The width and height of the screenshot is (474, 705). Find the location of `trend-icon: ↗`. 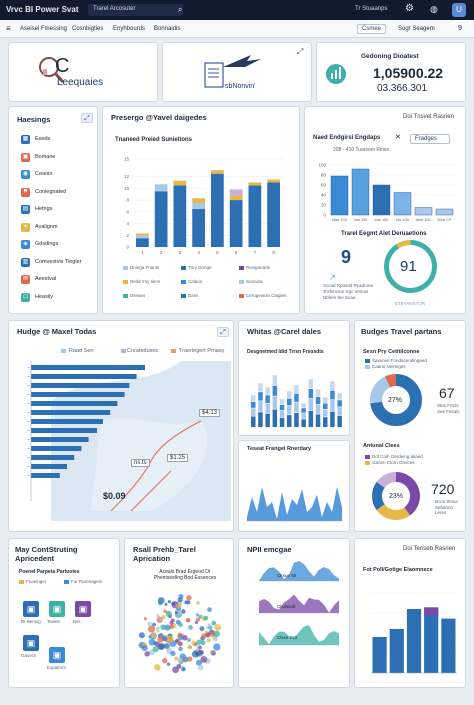

trend-icon: ↗ is located at coordinates (332, 277).